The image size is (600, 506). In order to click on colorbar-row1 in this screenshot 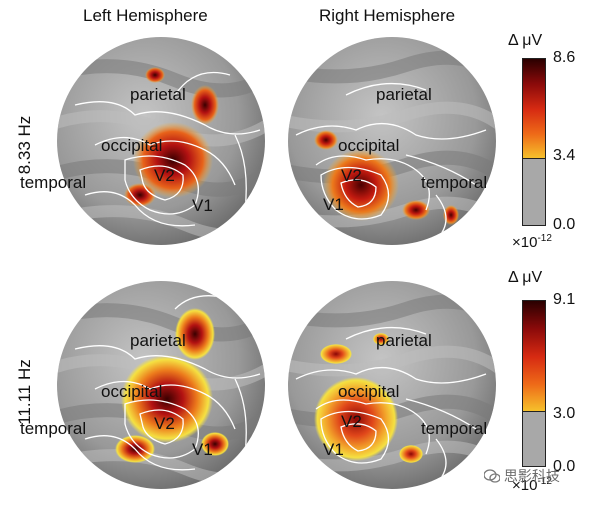, I will do `click(534, 142)`.